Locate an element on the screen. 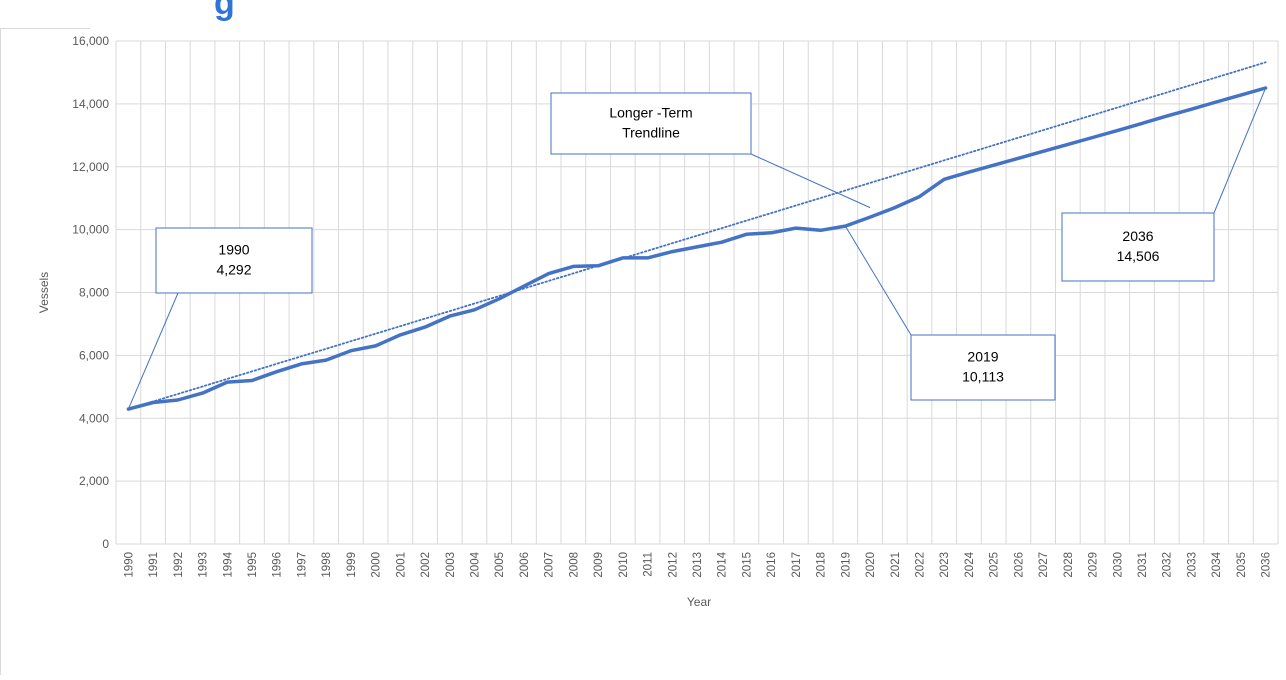  x-tick-label: 2030 is located at coordinates (1118, 565).